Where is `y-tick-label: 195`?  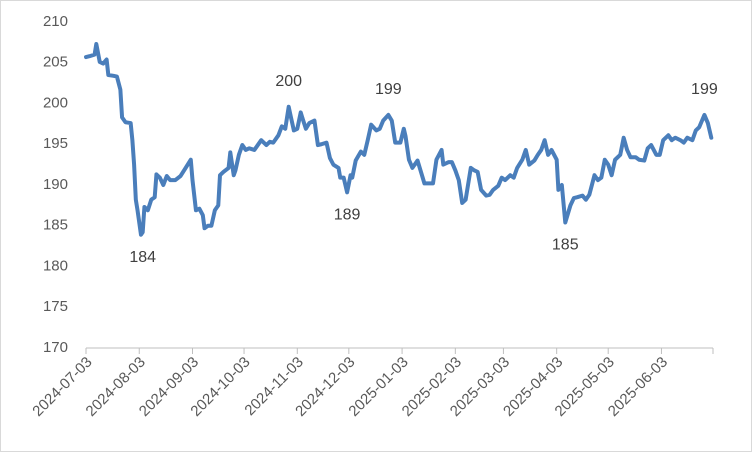 y-tick-label: 195 is located at coordinates (55, 143).